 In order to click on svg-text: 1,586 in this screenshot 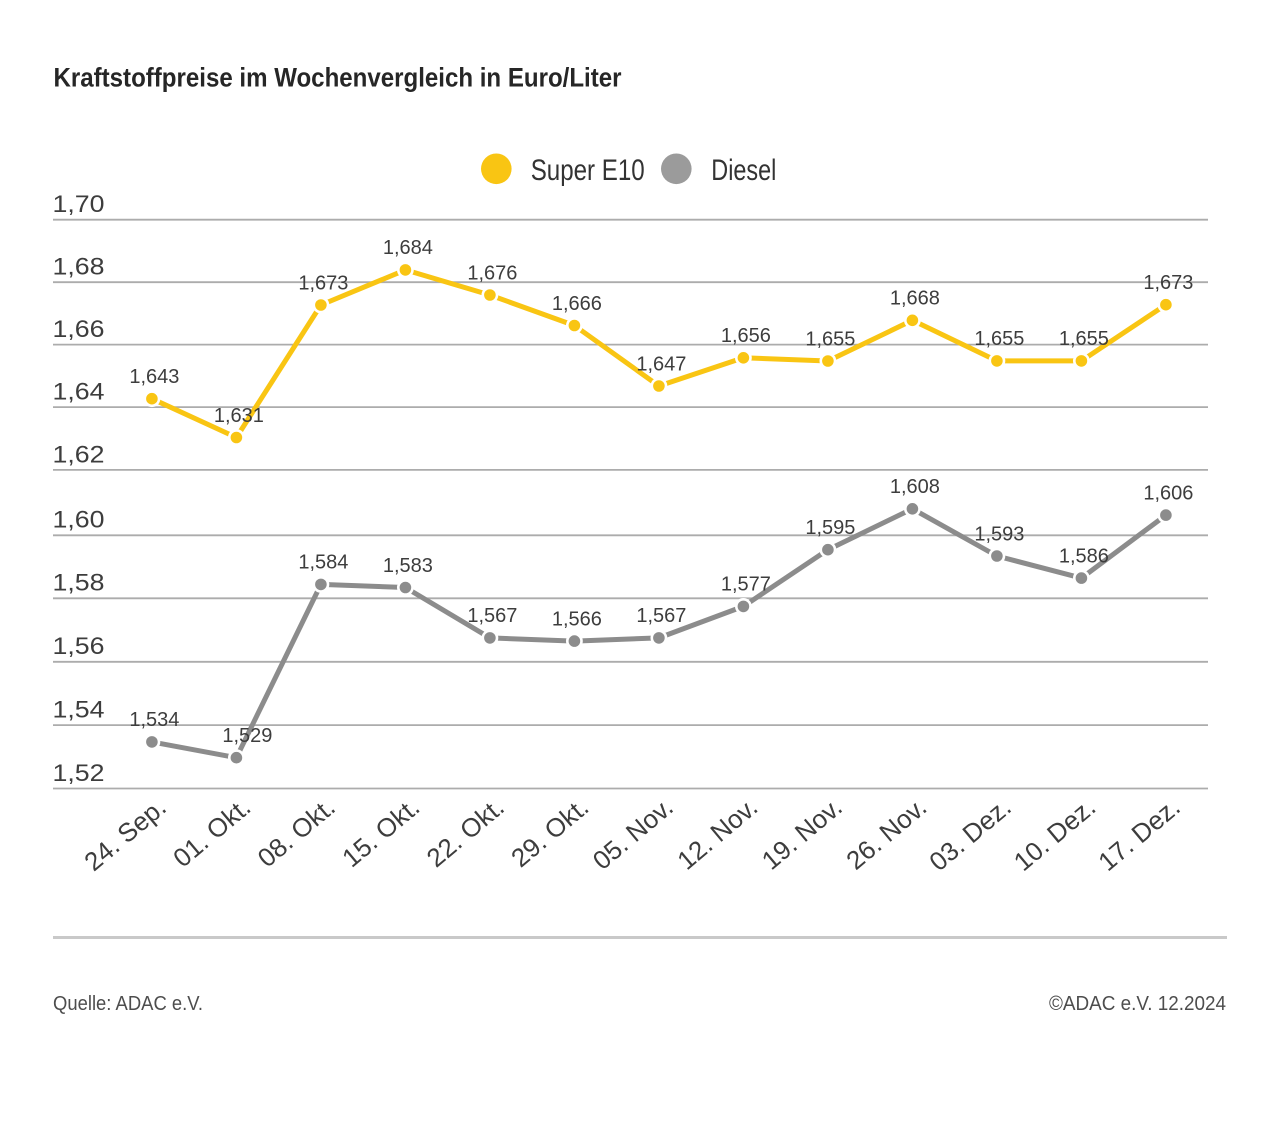, I will do `click(1084, 556)`.